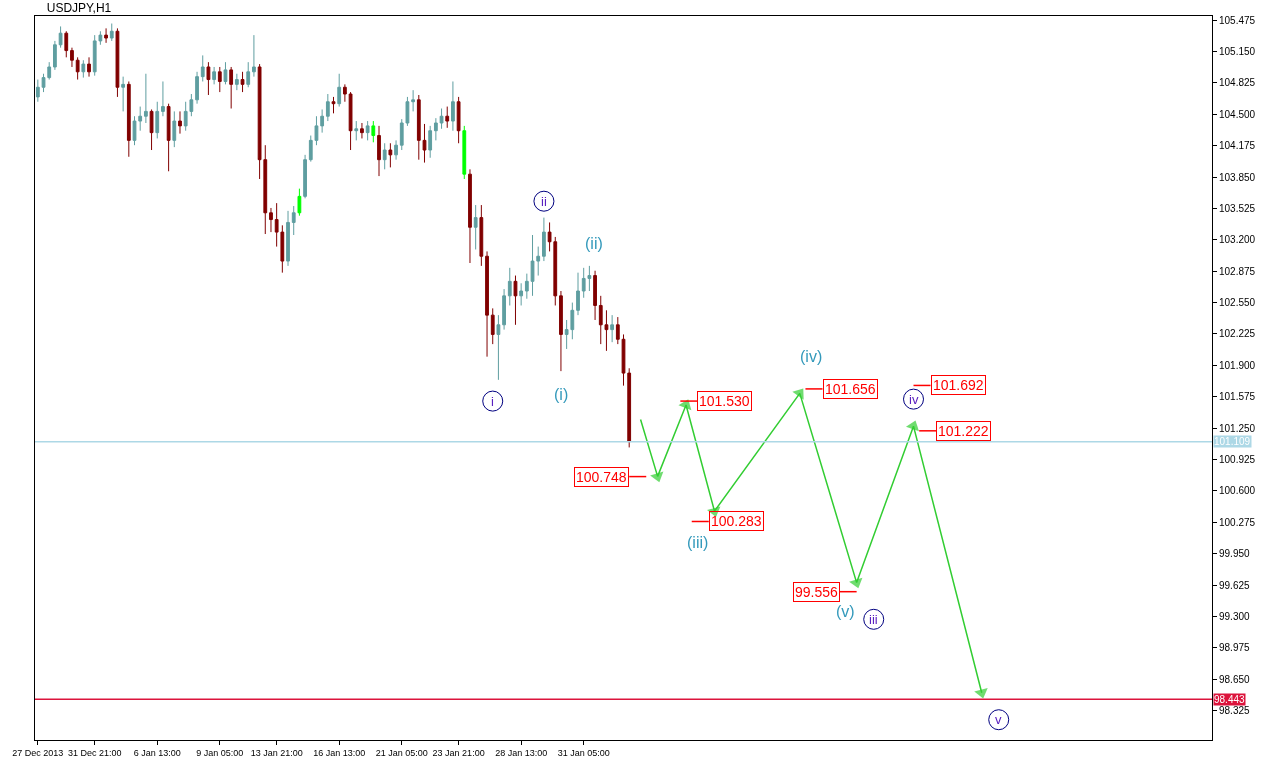 Image resolution: width=1268 pixels, height=770 pixels. Describe the element at coordinates (963, 431) in the screenshot. I see `data-label: 101.222` at that location.